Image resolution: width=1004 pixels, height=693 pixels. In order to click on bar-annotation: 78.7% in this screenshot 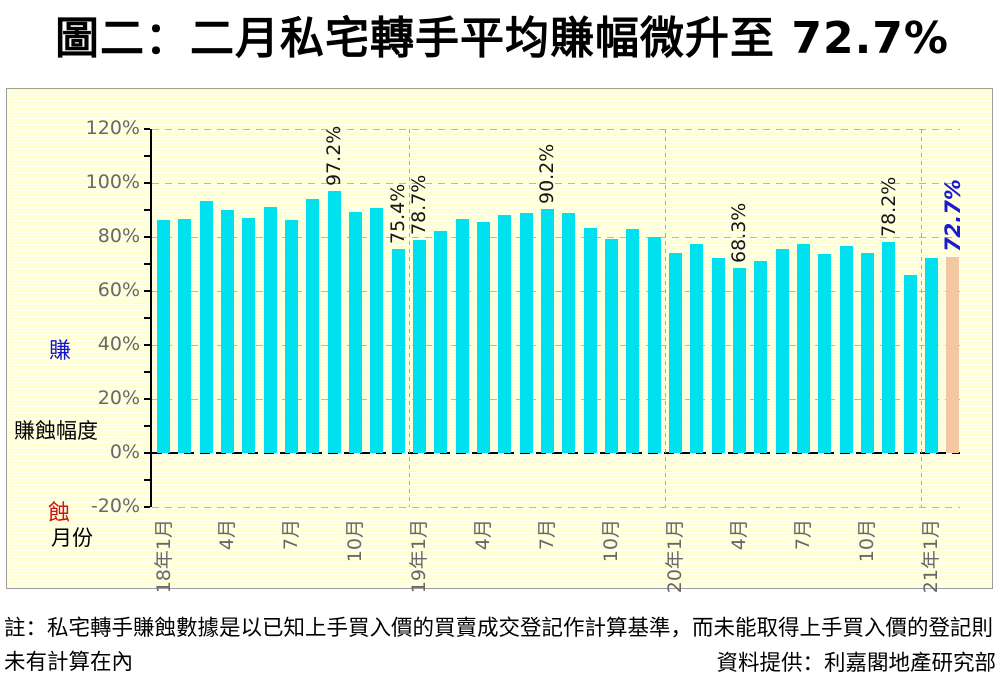, I will do `click(419, 205)`.